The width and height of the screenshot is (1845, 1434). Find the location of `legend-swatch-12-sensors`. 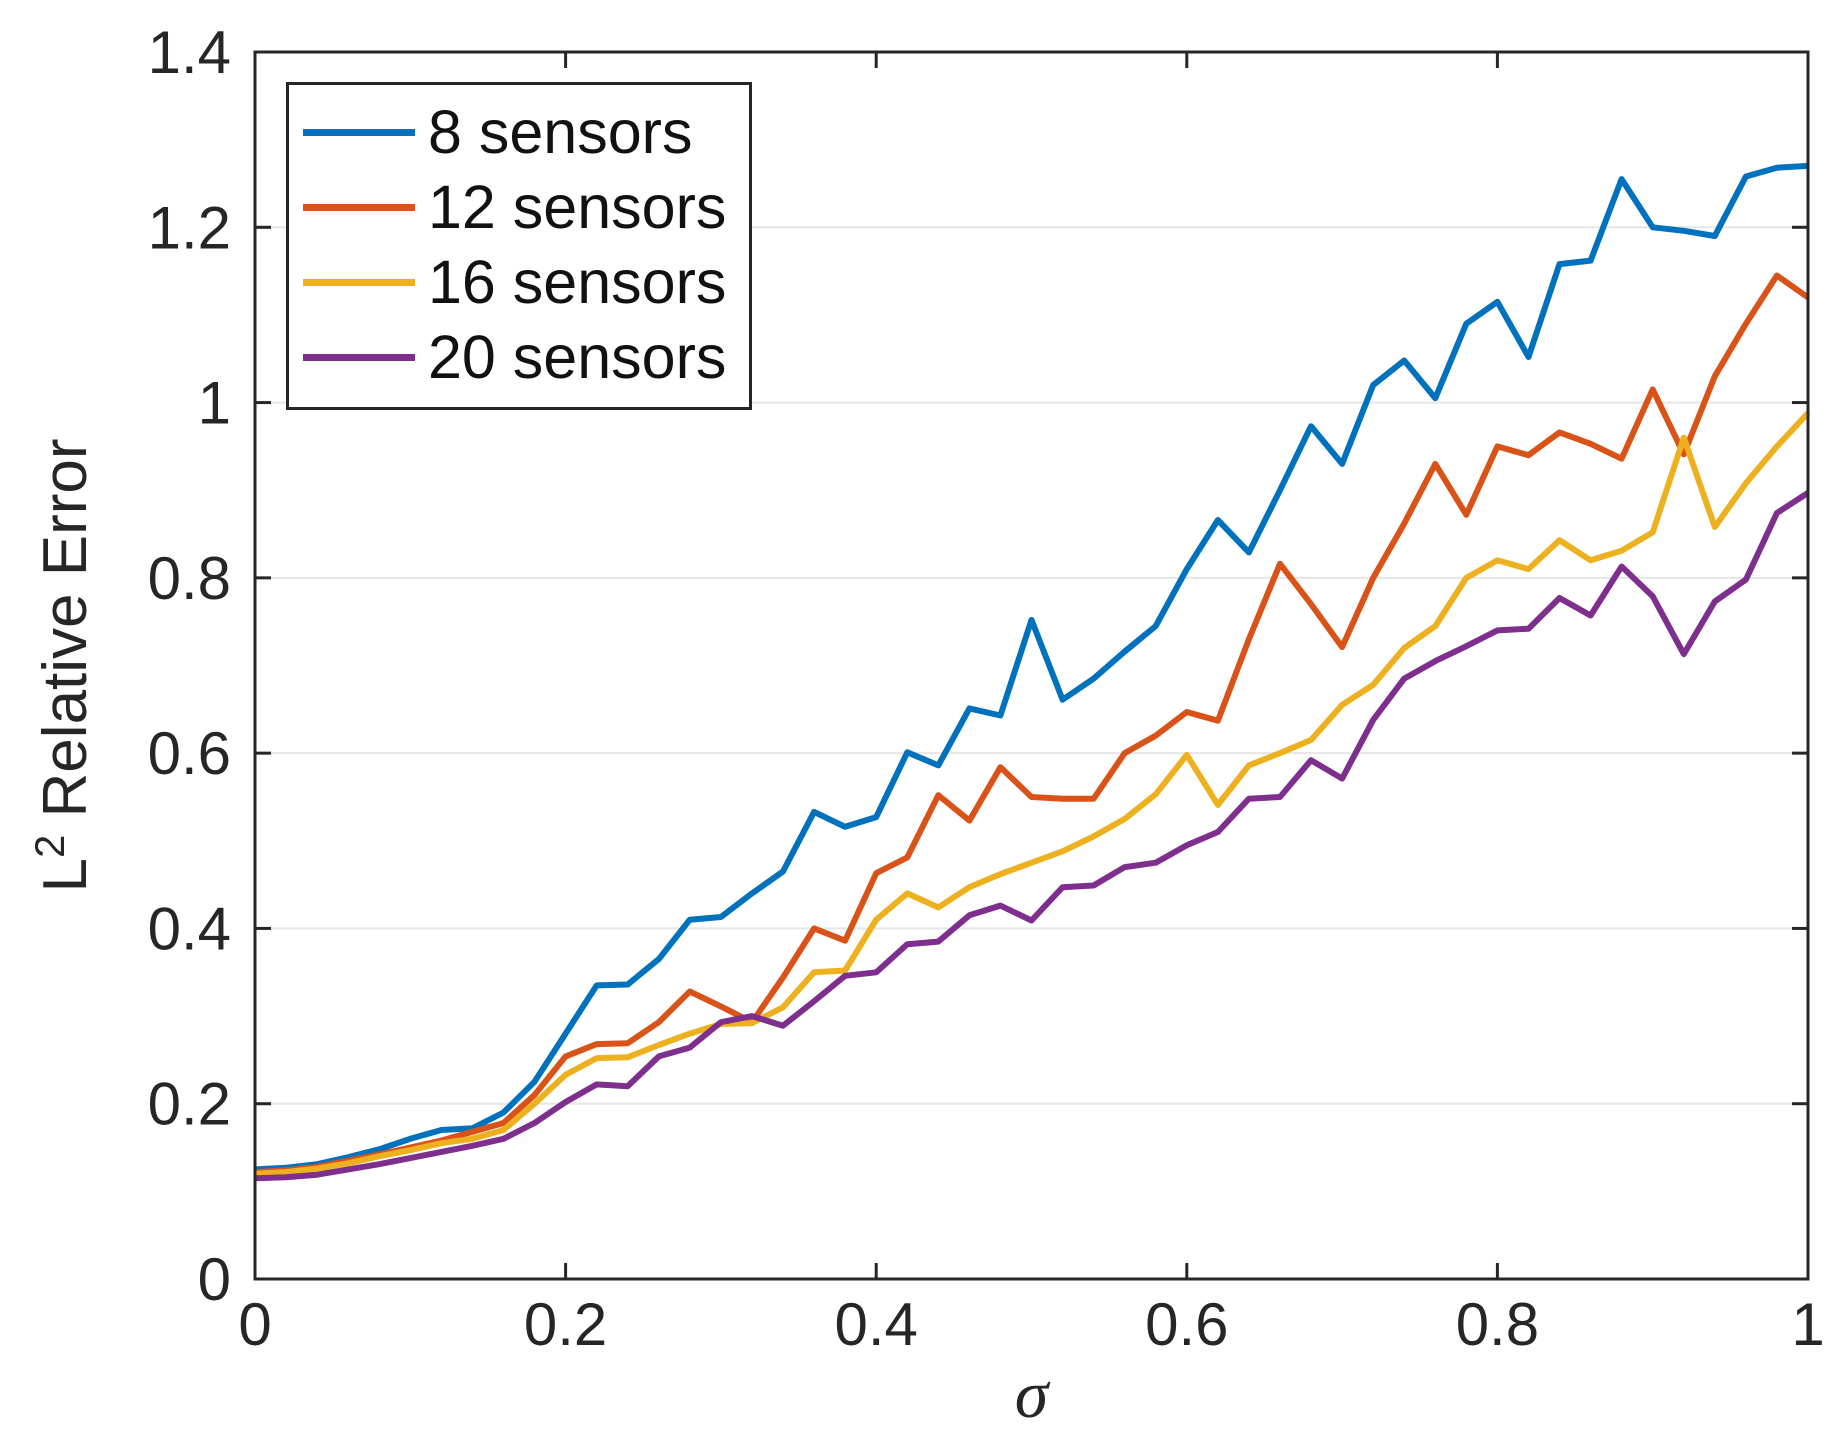

legend-swatch-12-sensors is located at coordinates (359, 207).